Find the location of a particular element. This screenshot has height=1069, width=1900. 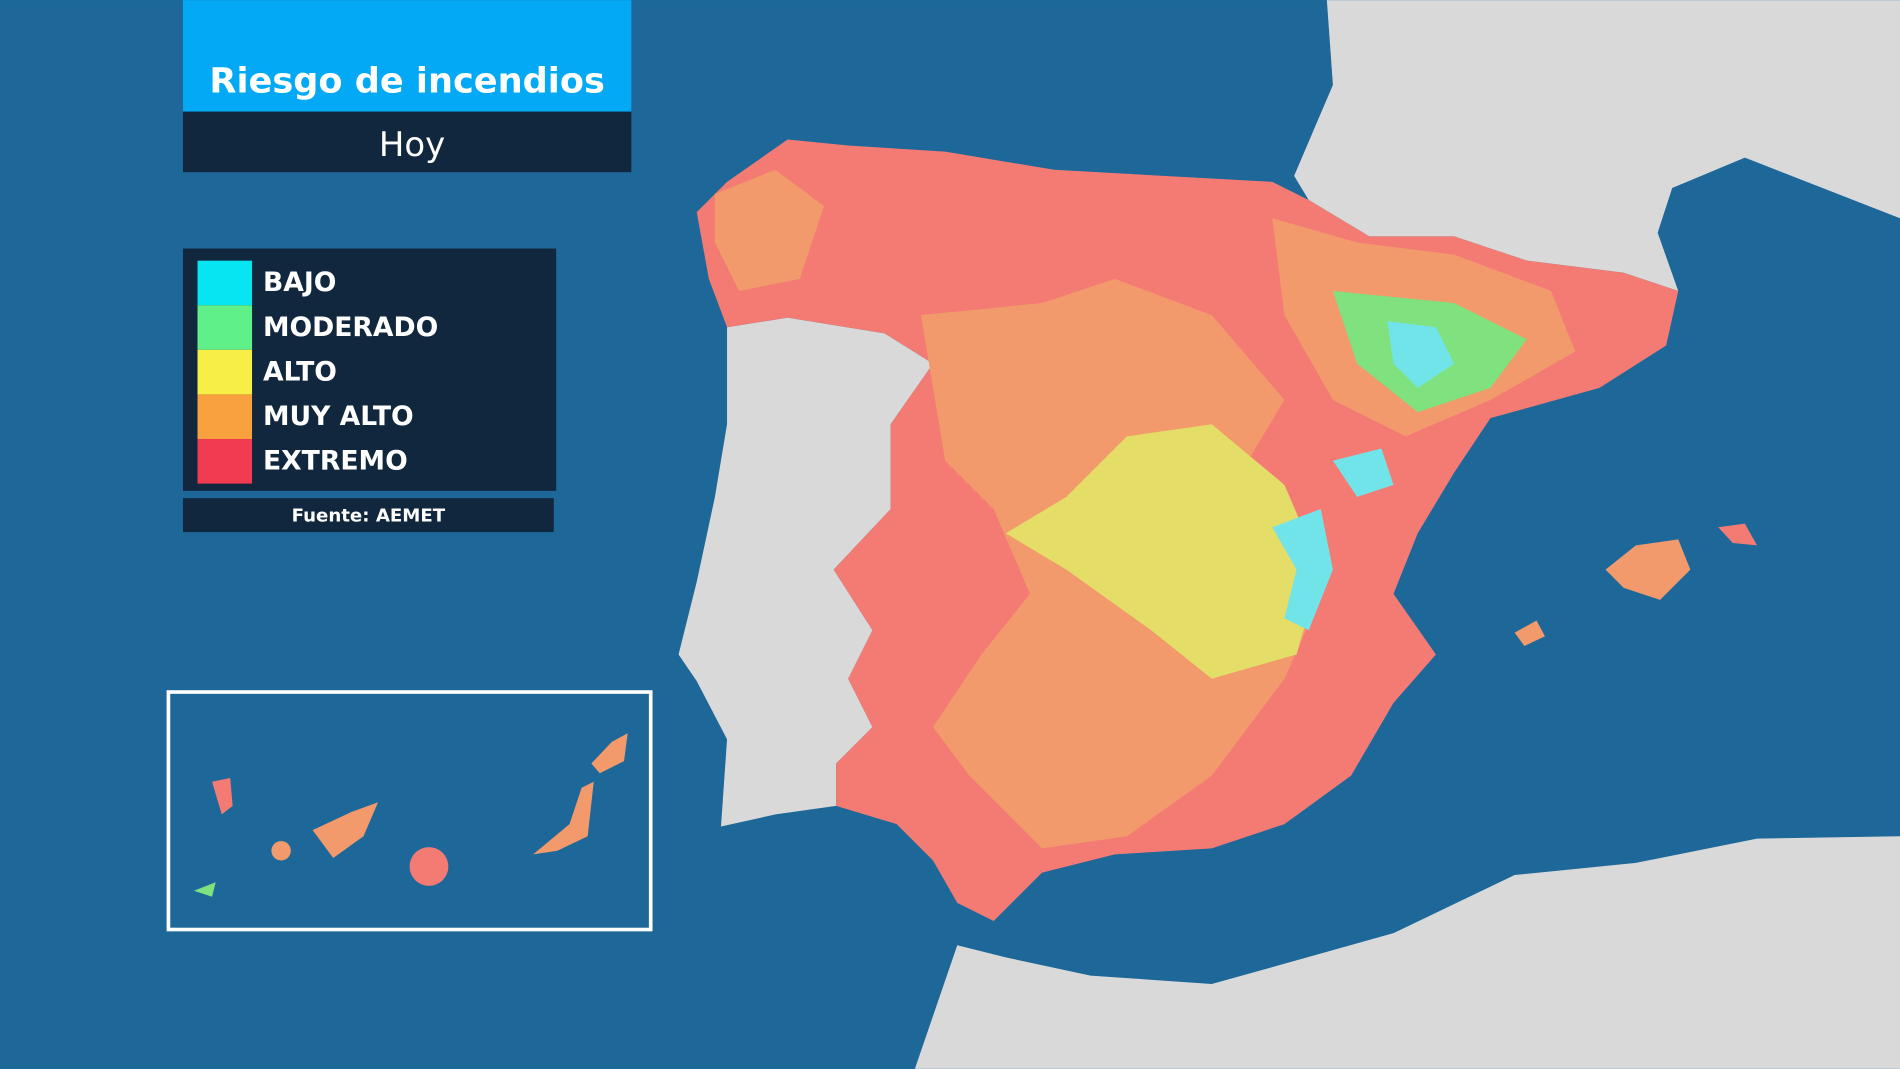

africa is located at coordinates (1407, 952).